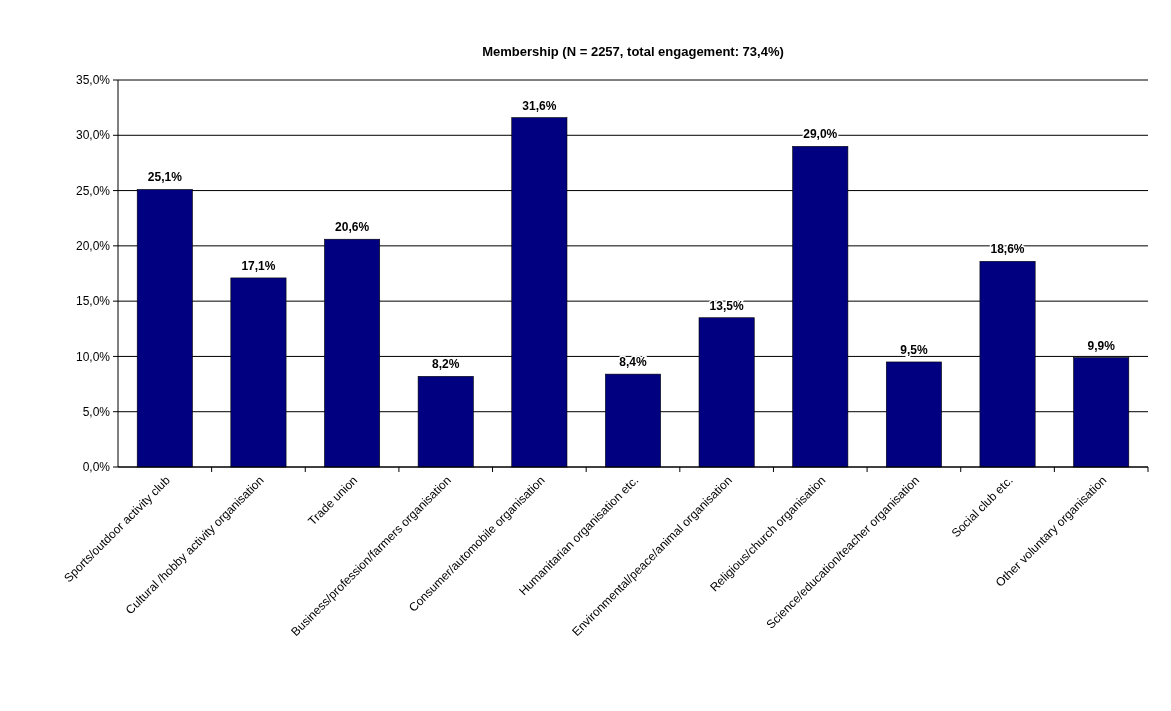 The height and width of the screenshot is (711, 1171). Describe the element at coordinates (726, 305) in the screenshot. I see `data-label: 13,5%` at that location.